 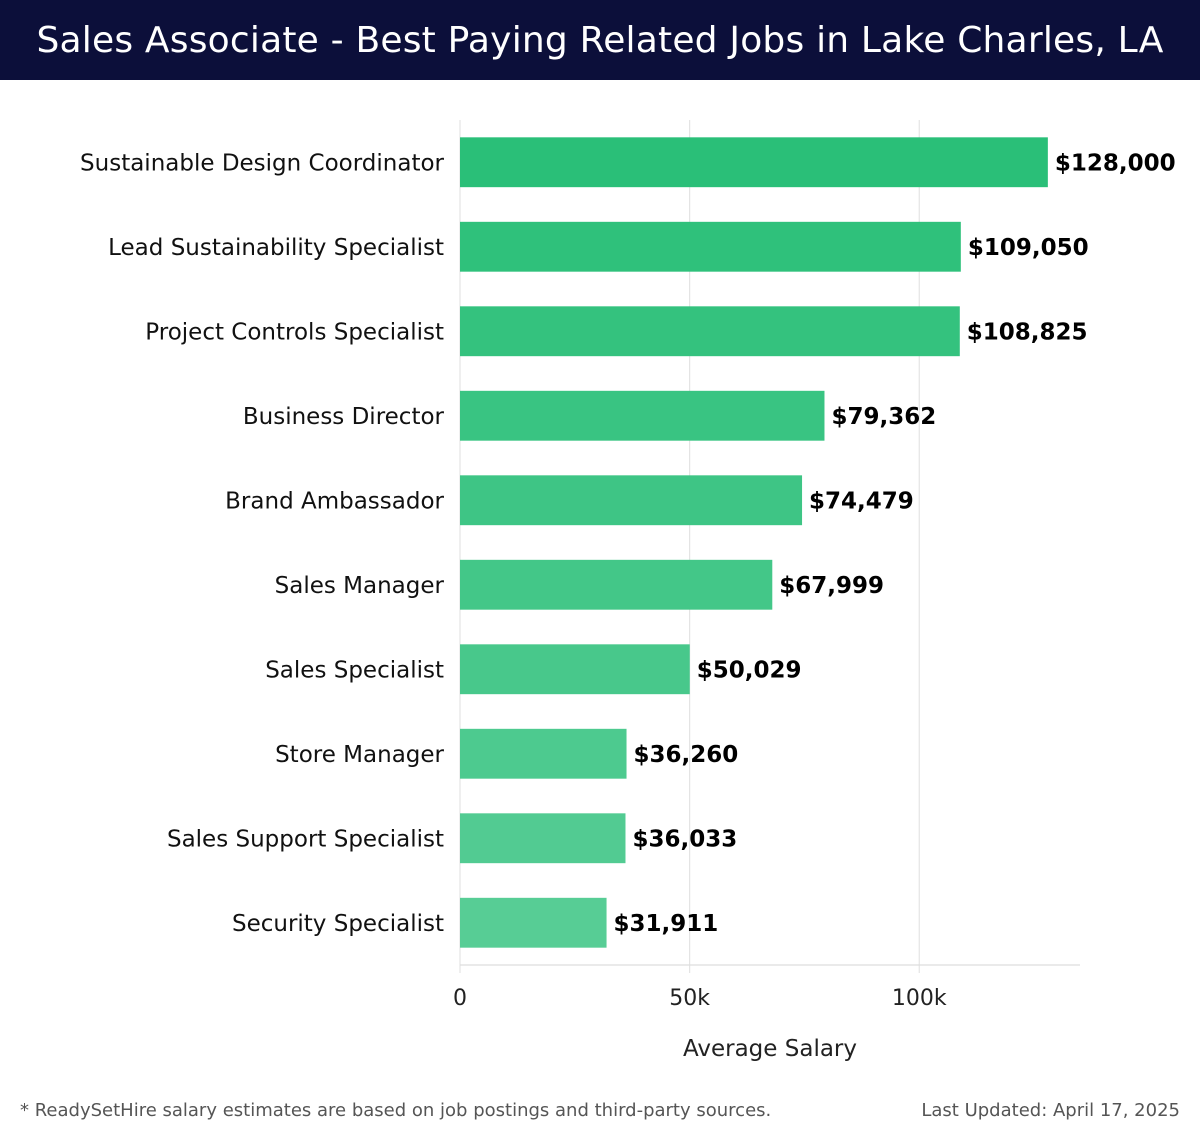 What do you see at coordinates (294, 332) in the screenshot?
I see `category-label: Project Controls Specialist` at bounding box center [294, 332].